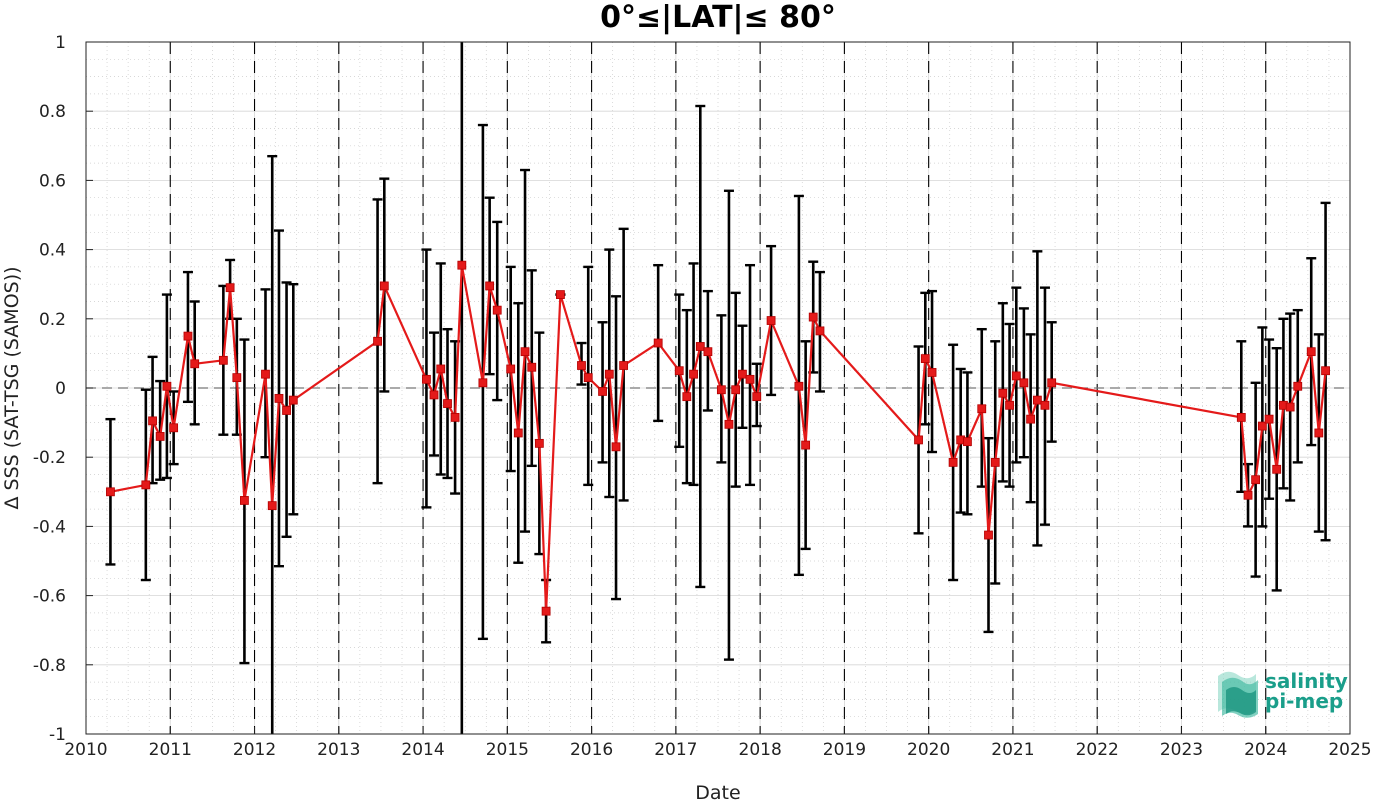 The image size is (1374, 801). What do you see at coordinates (60, 389) in the screenshot?
I see `y-tick-label: 0` at bounding box center [60, 389].